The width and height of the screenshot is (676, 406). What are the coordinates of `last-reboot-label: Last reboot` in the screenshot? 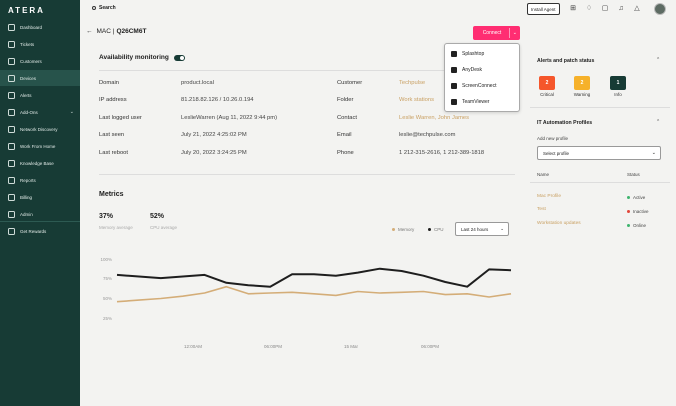 It's located at (114, 153).